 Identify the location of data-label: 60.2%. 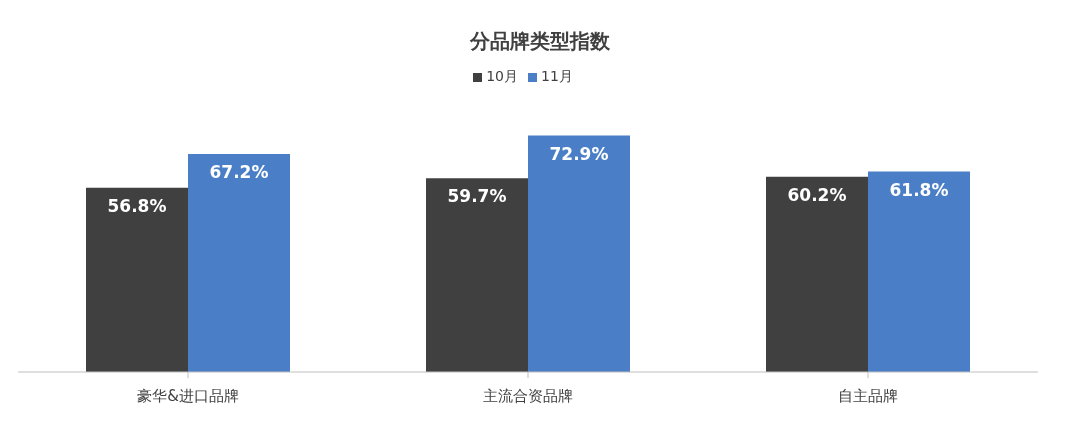
(817, 194).